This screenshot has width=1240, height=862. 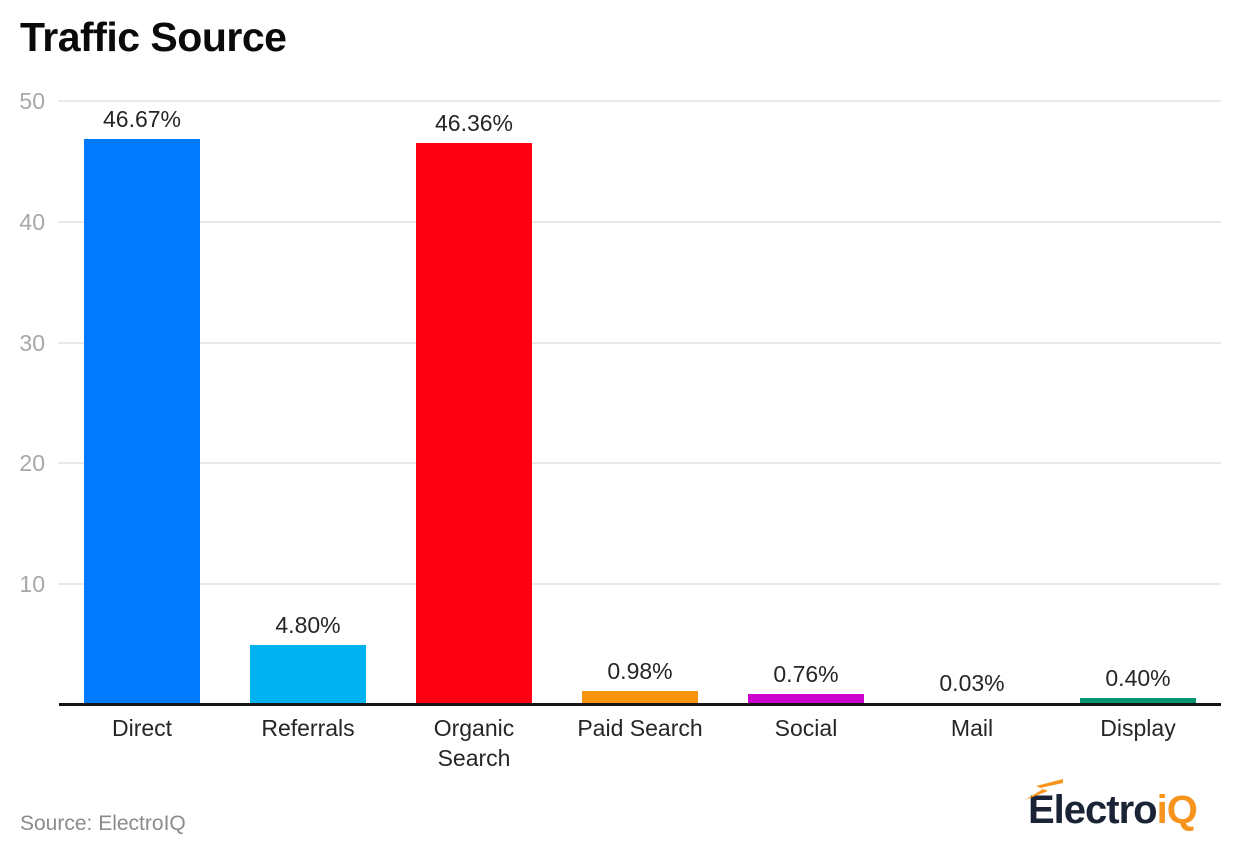 I want to click on x-axis-label-organic-search: Organic Search, so click(x=474, y=743).